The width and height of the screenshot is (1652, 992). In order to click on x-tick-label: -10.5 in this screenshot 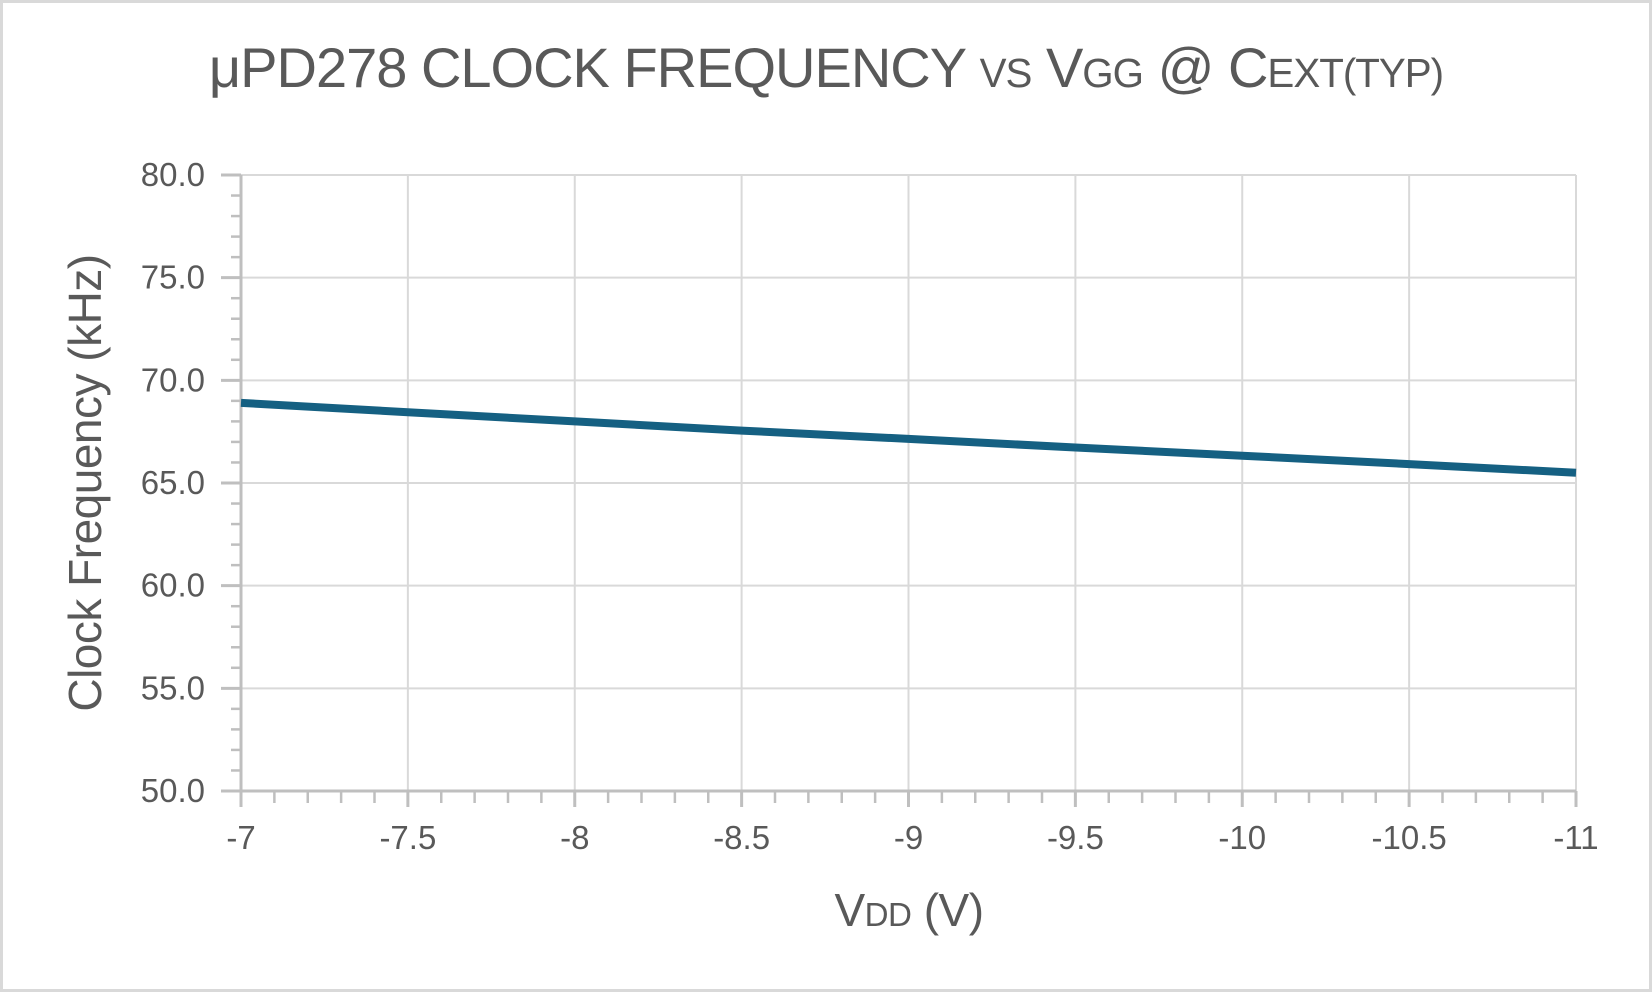, I will do `click(1409, 837)`.